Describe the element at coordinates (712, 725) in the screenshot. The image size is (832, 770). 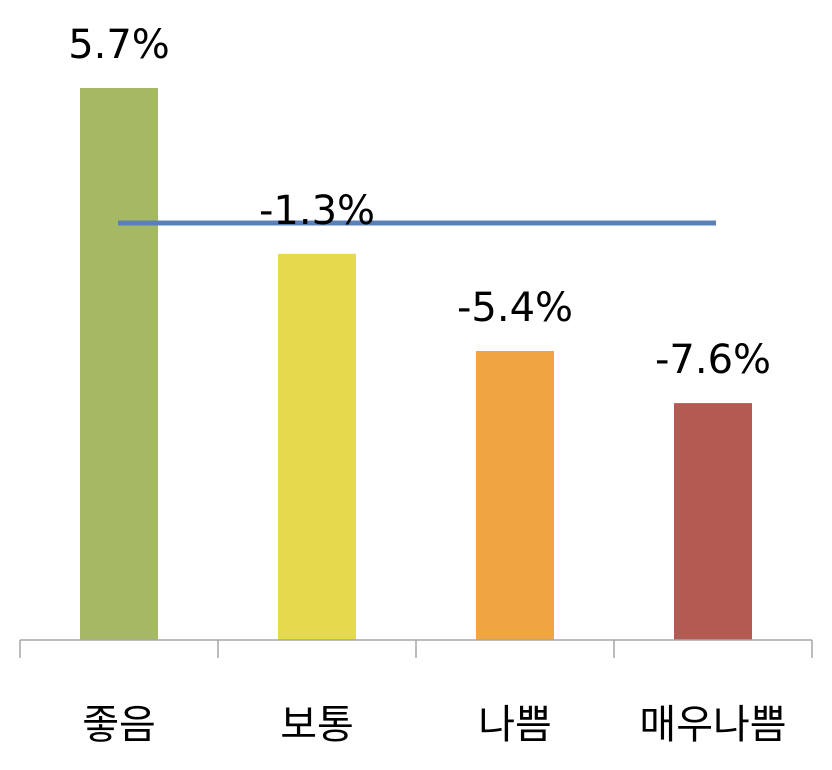
I see `category-label-4: 매우나쁨` at that location.